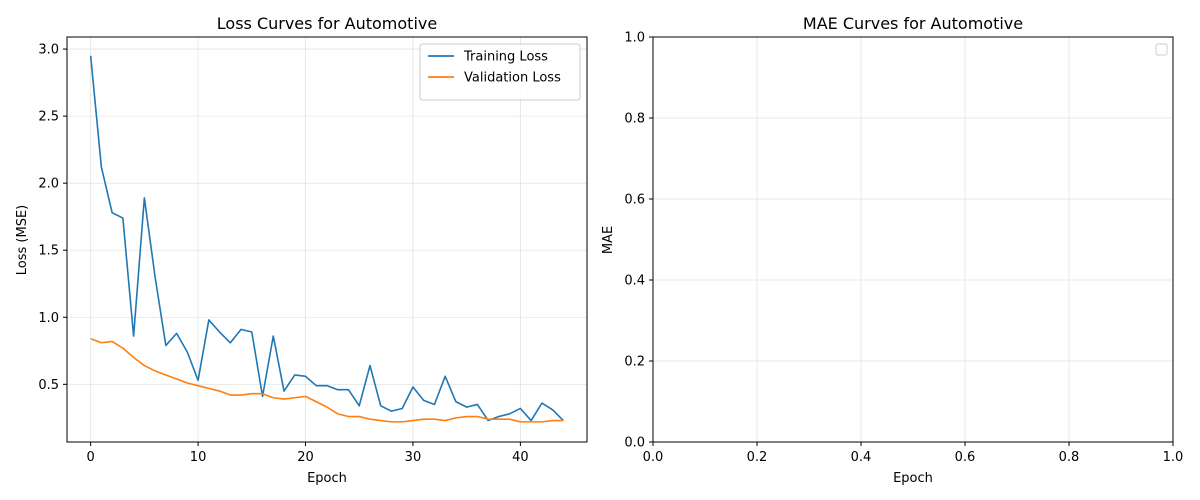  Describe the element at coordinates (48, 318) in the screenshot. I see `loss-y-tick-label: 1.0` at that location.